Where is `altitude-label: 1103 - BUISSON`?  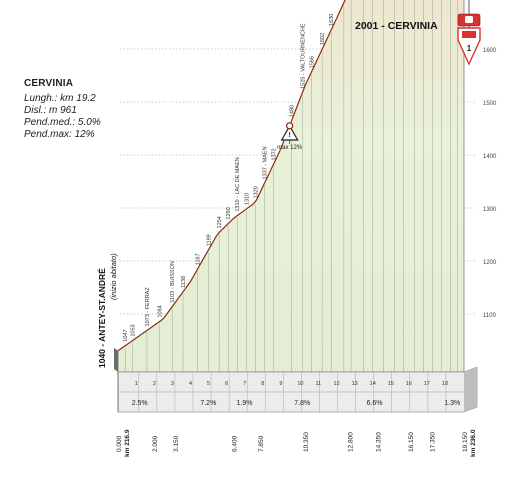 altitude-label: 1103 - BUISSON is located at coordinates (173, 281).